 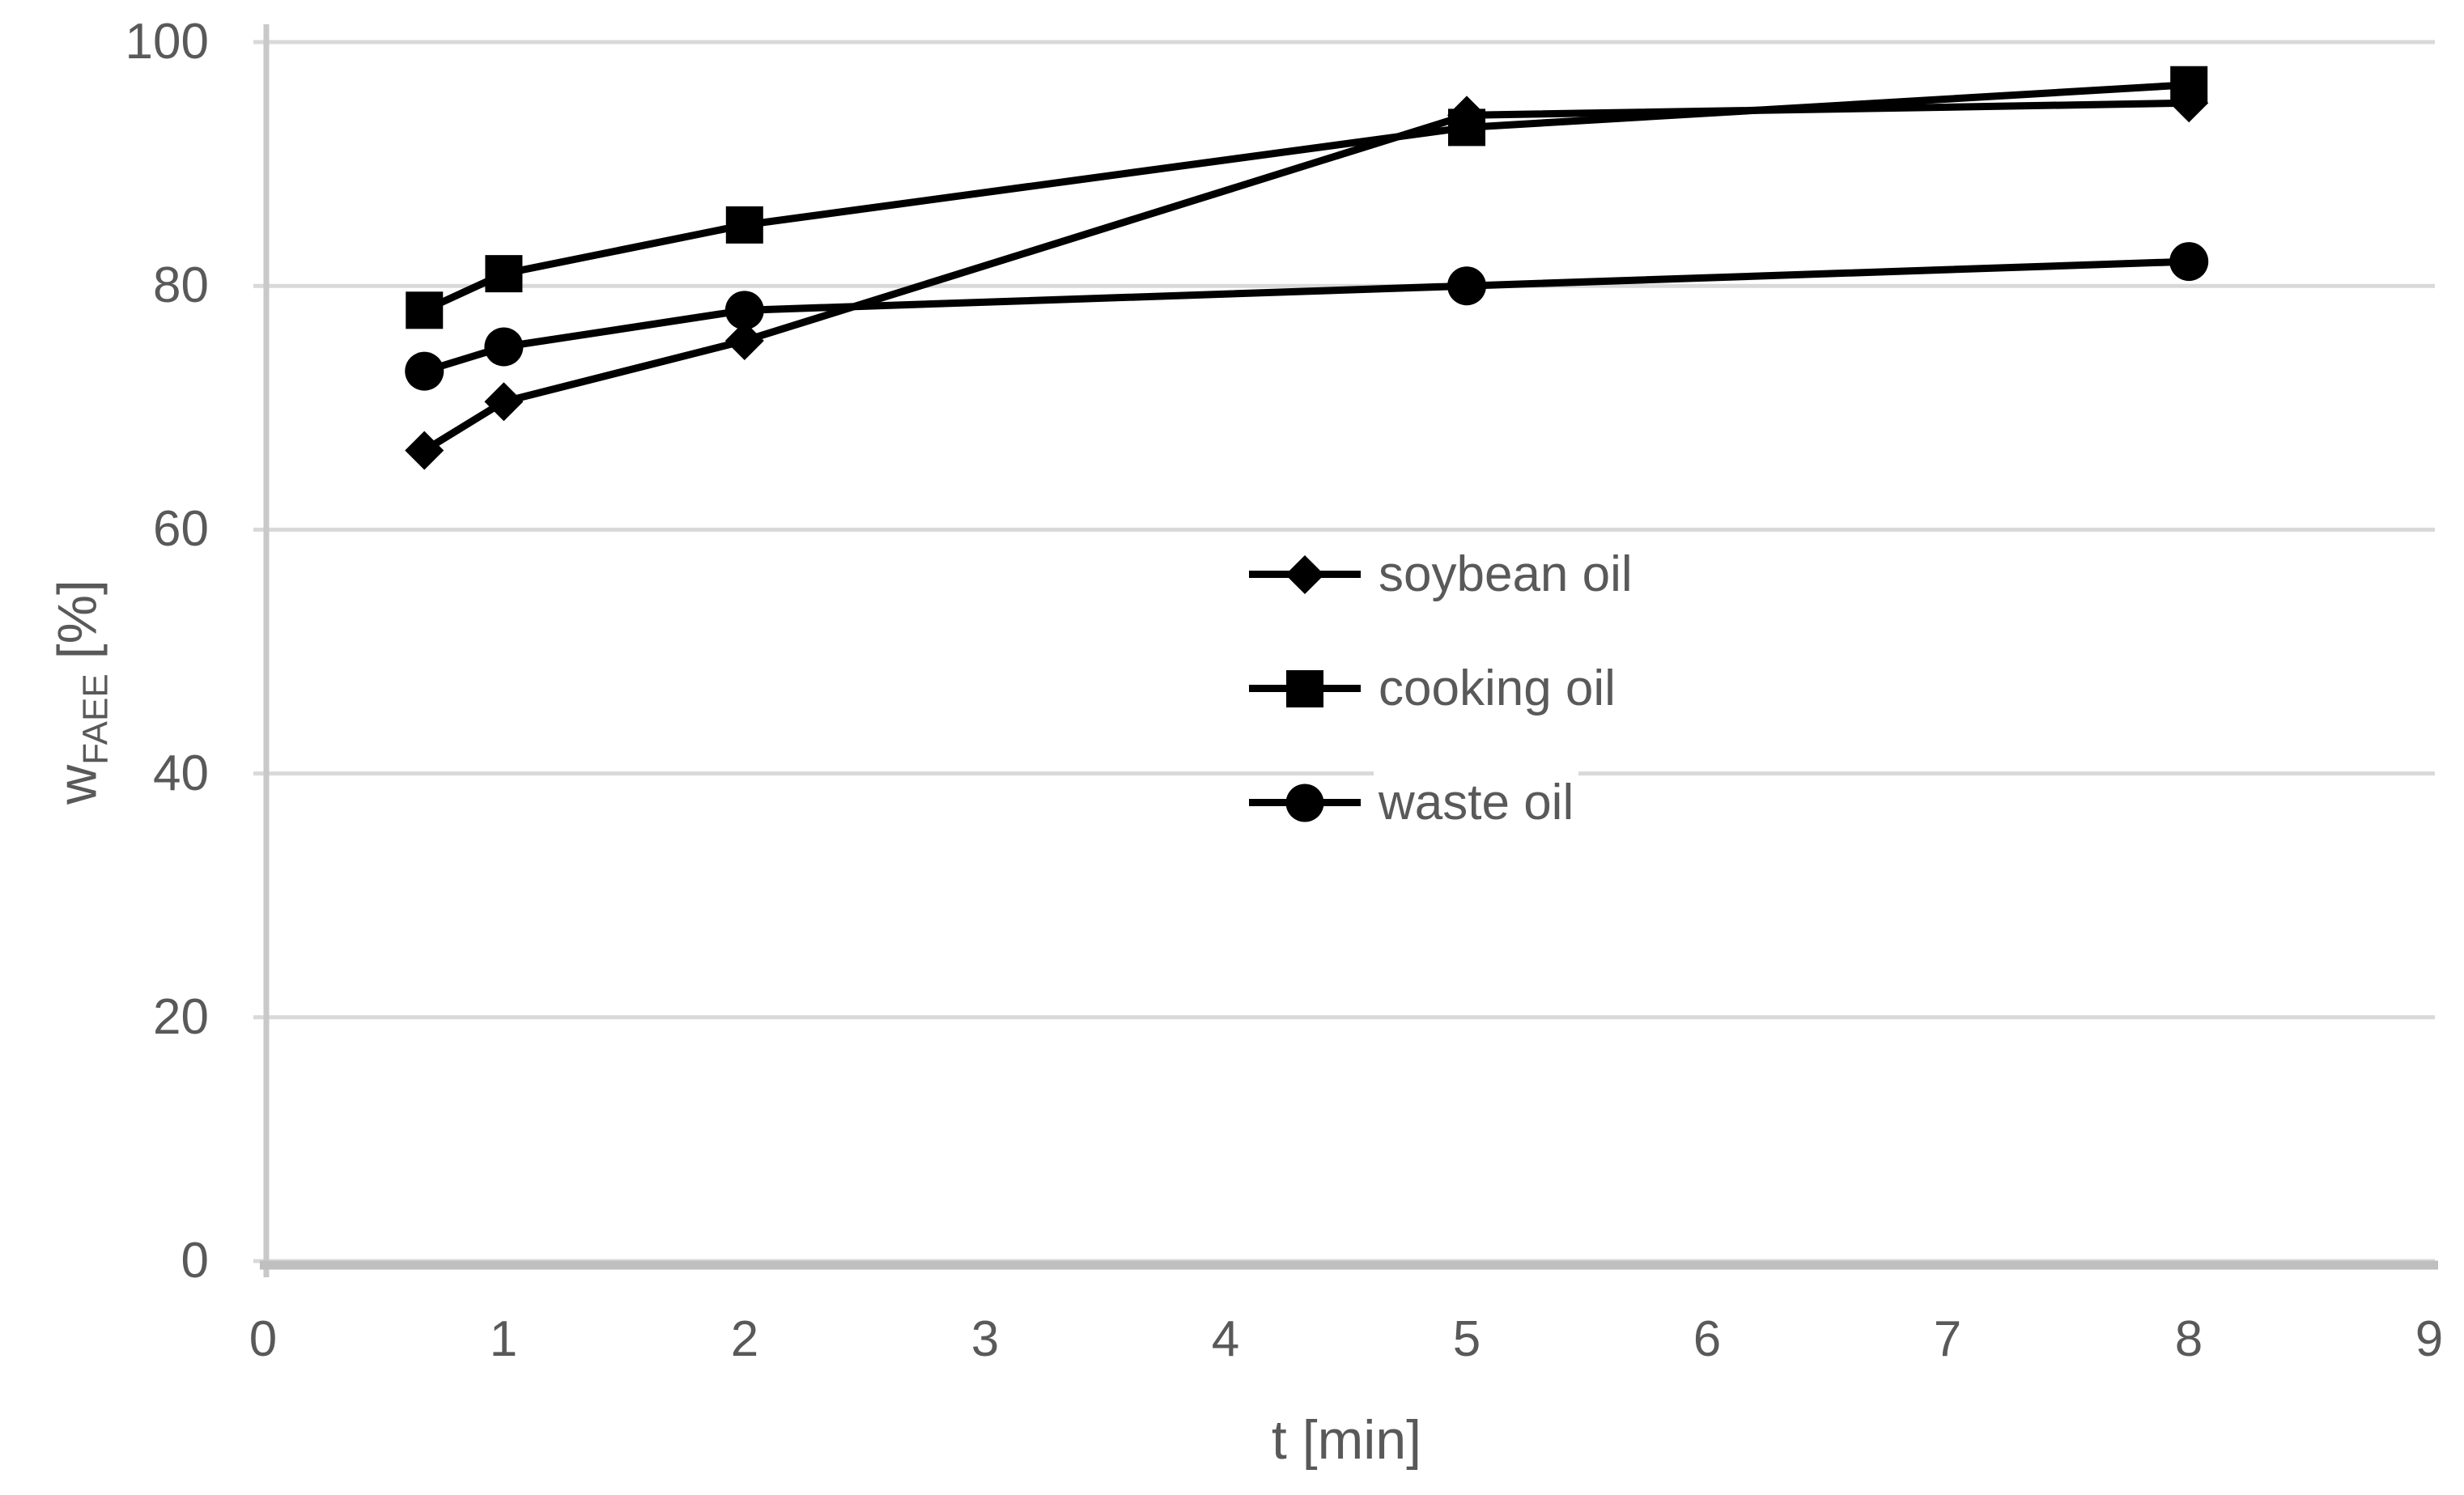 What do you see at coordinates (1307, 197) in the screenshot?
I see `series-line-cooking-oil` at bounding box center [1307, 197].